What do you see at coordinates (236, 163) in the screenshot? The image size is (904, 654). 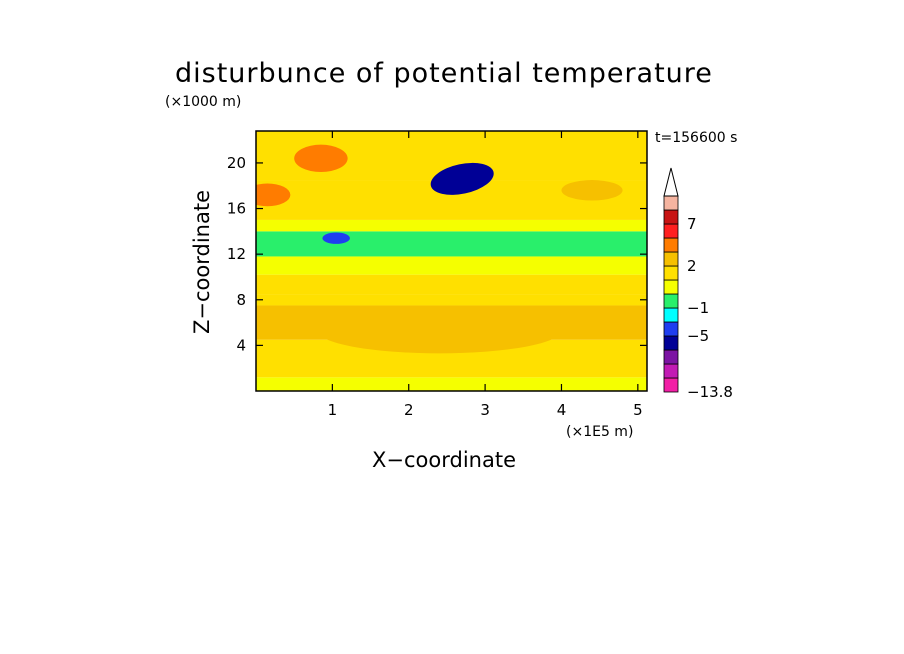 I see `y-tick-label-4: 20` at bounding box center [236, 163].